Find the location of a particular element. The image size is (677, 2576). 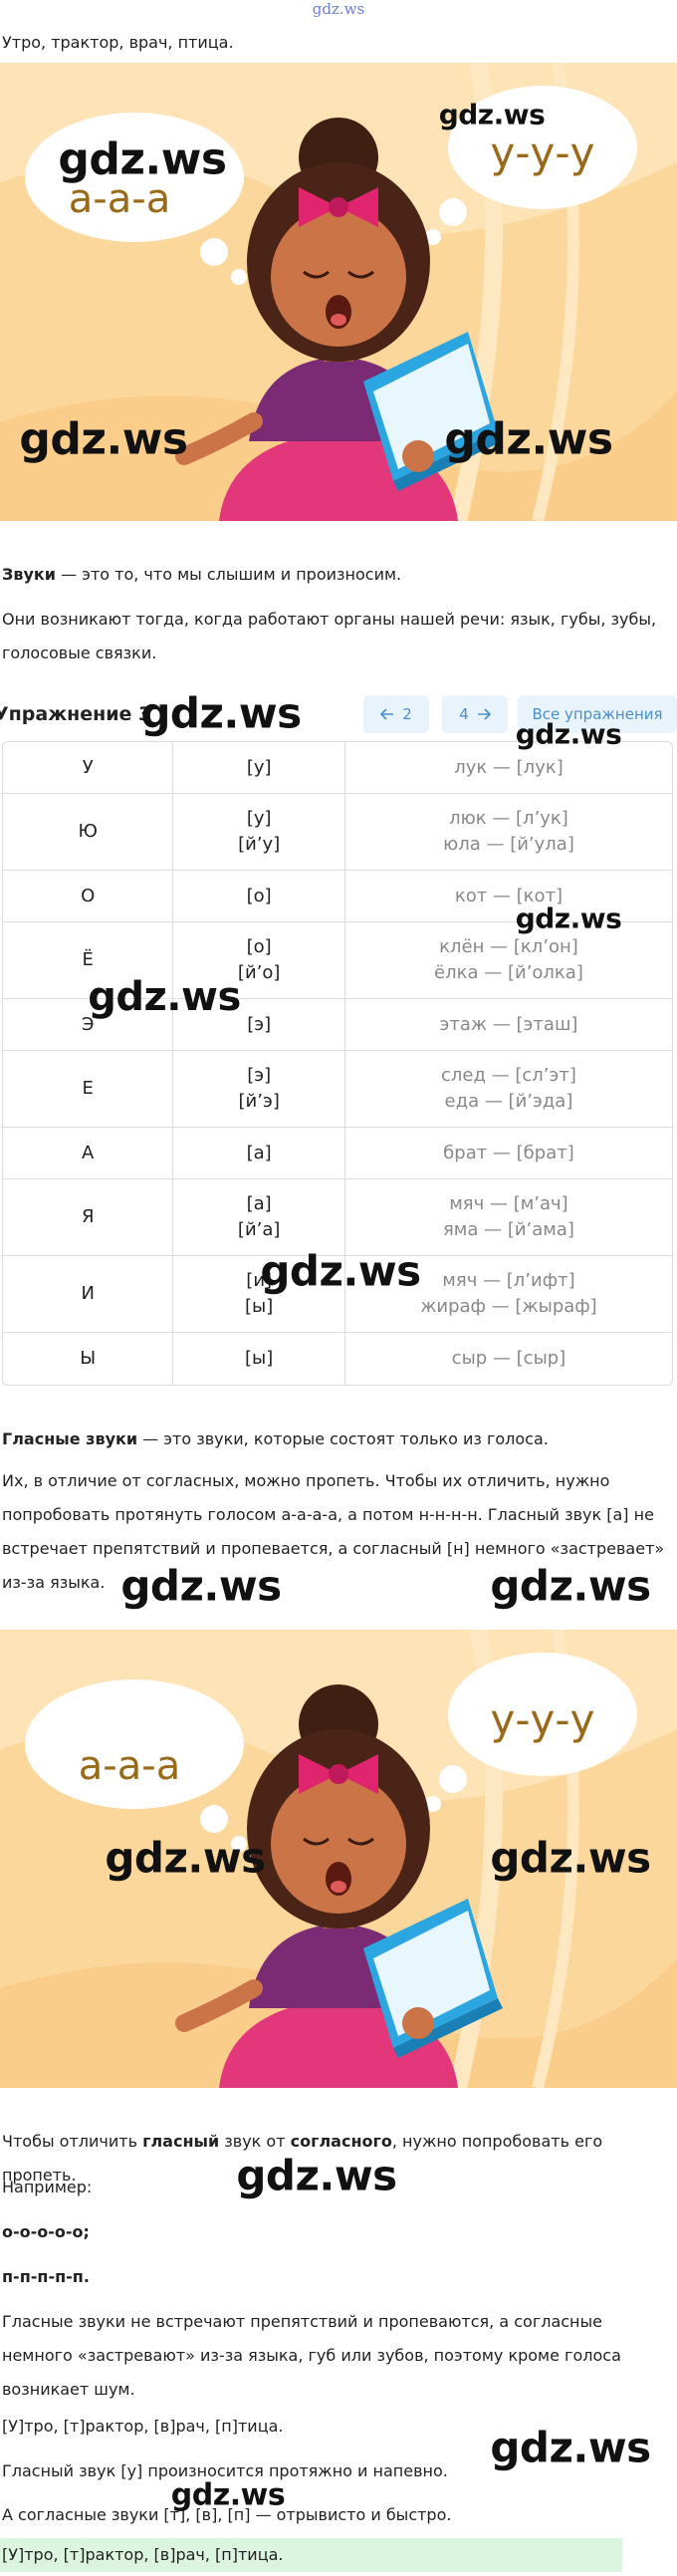

table-row: У [у] лук — [лук] is located at coordinates (337, 768).